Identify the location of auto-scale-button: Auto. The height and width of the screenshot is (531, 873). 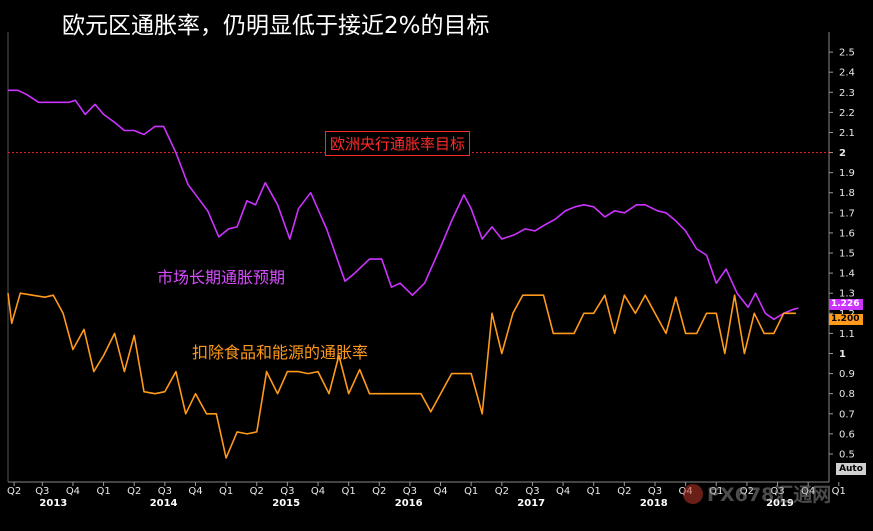
(851, 469).